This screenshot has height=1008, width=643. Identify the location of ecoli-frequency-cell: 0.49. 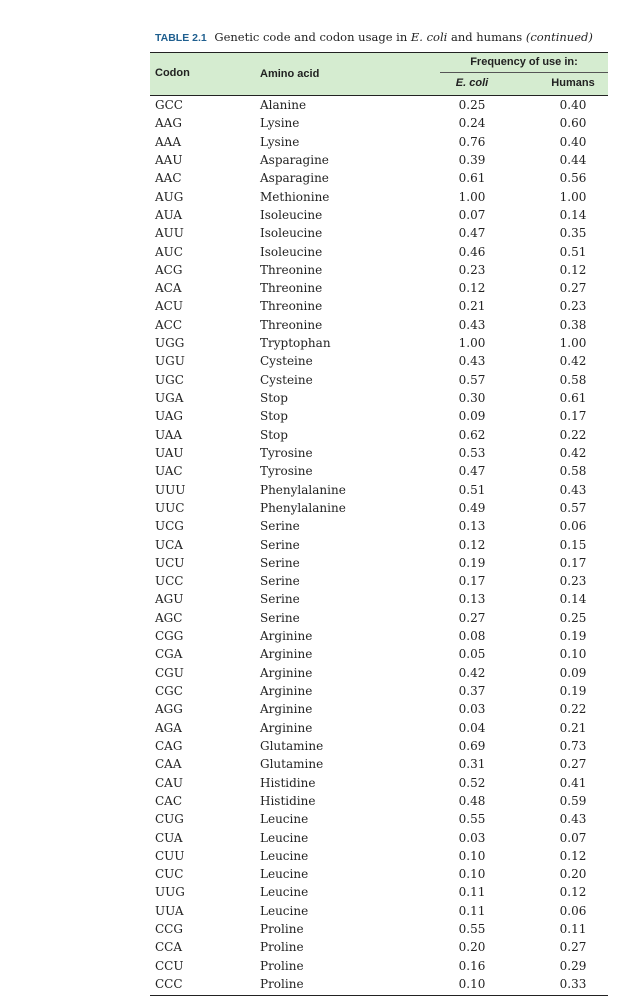
(472, 507).